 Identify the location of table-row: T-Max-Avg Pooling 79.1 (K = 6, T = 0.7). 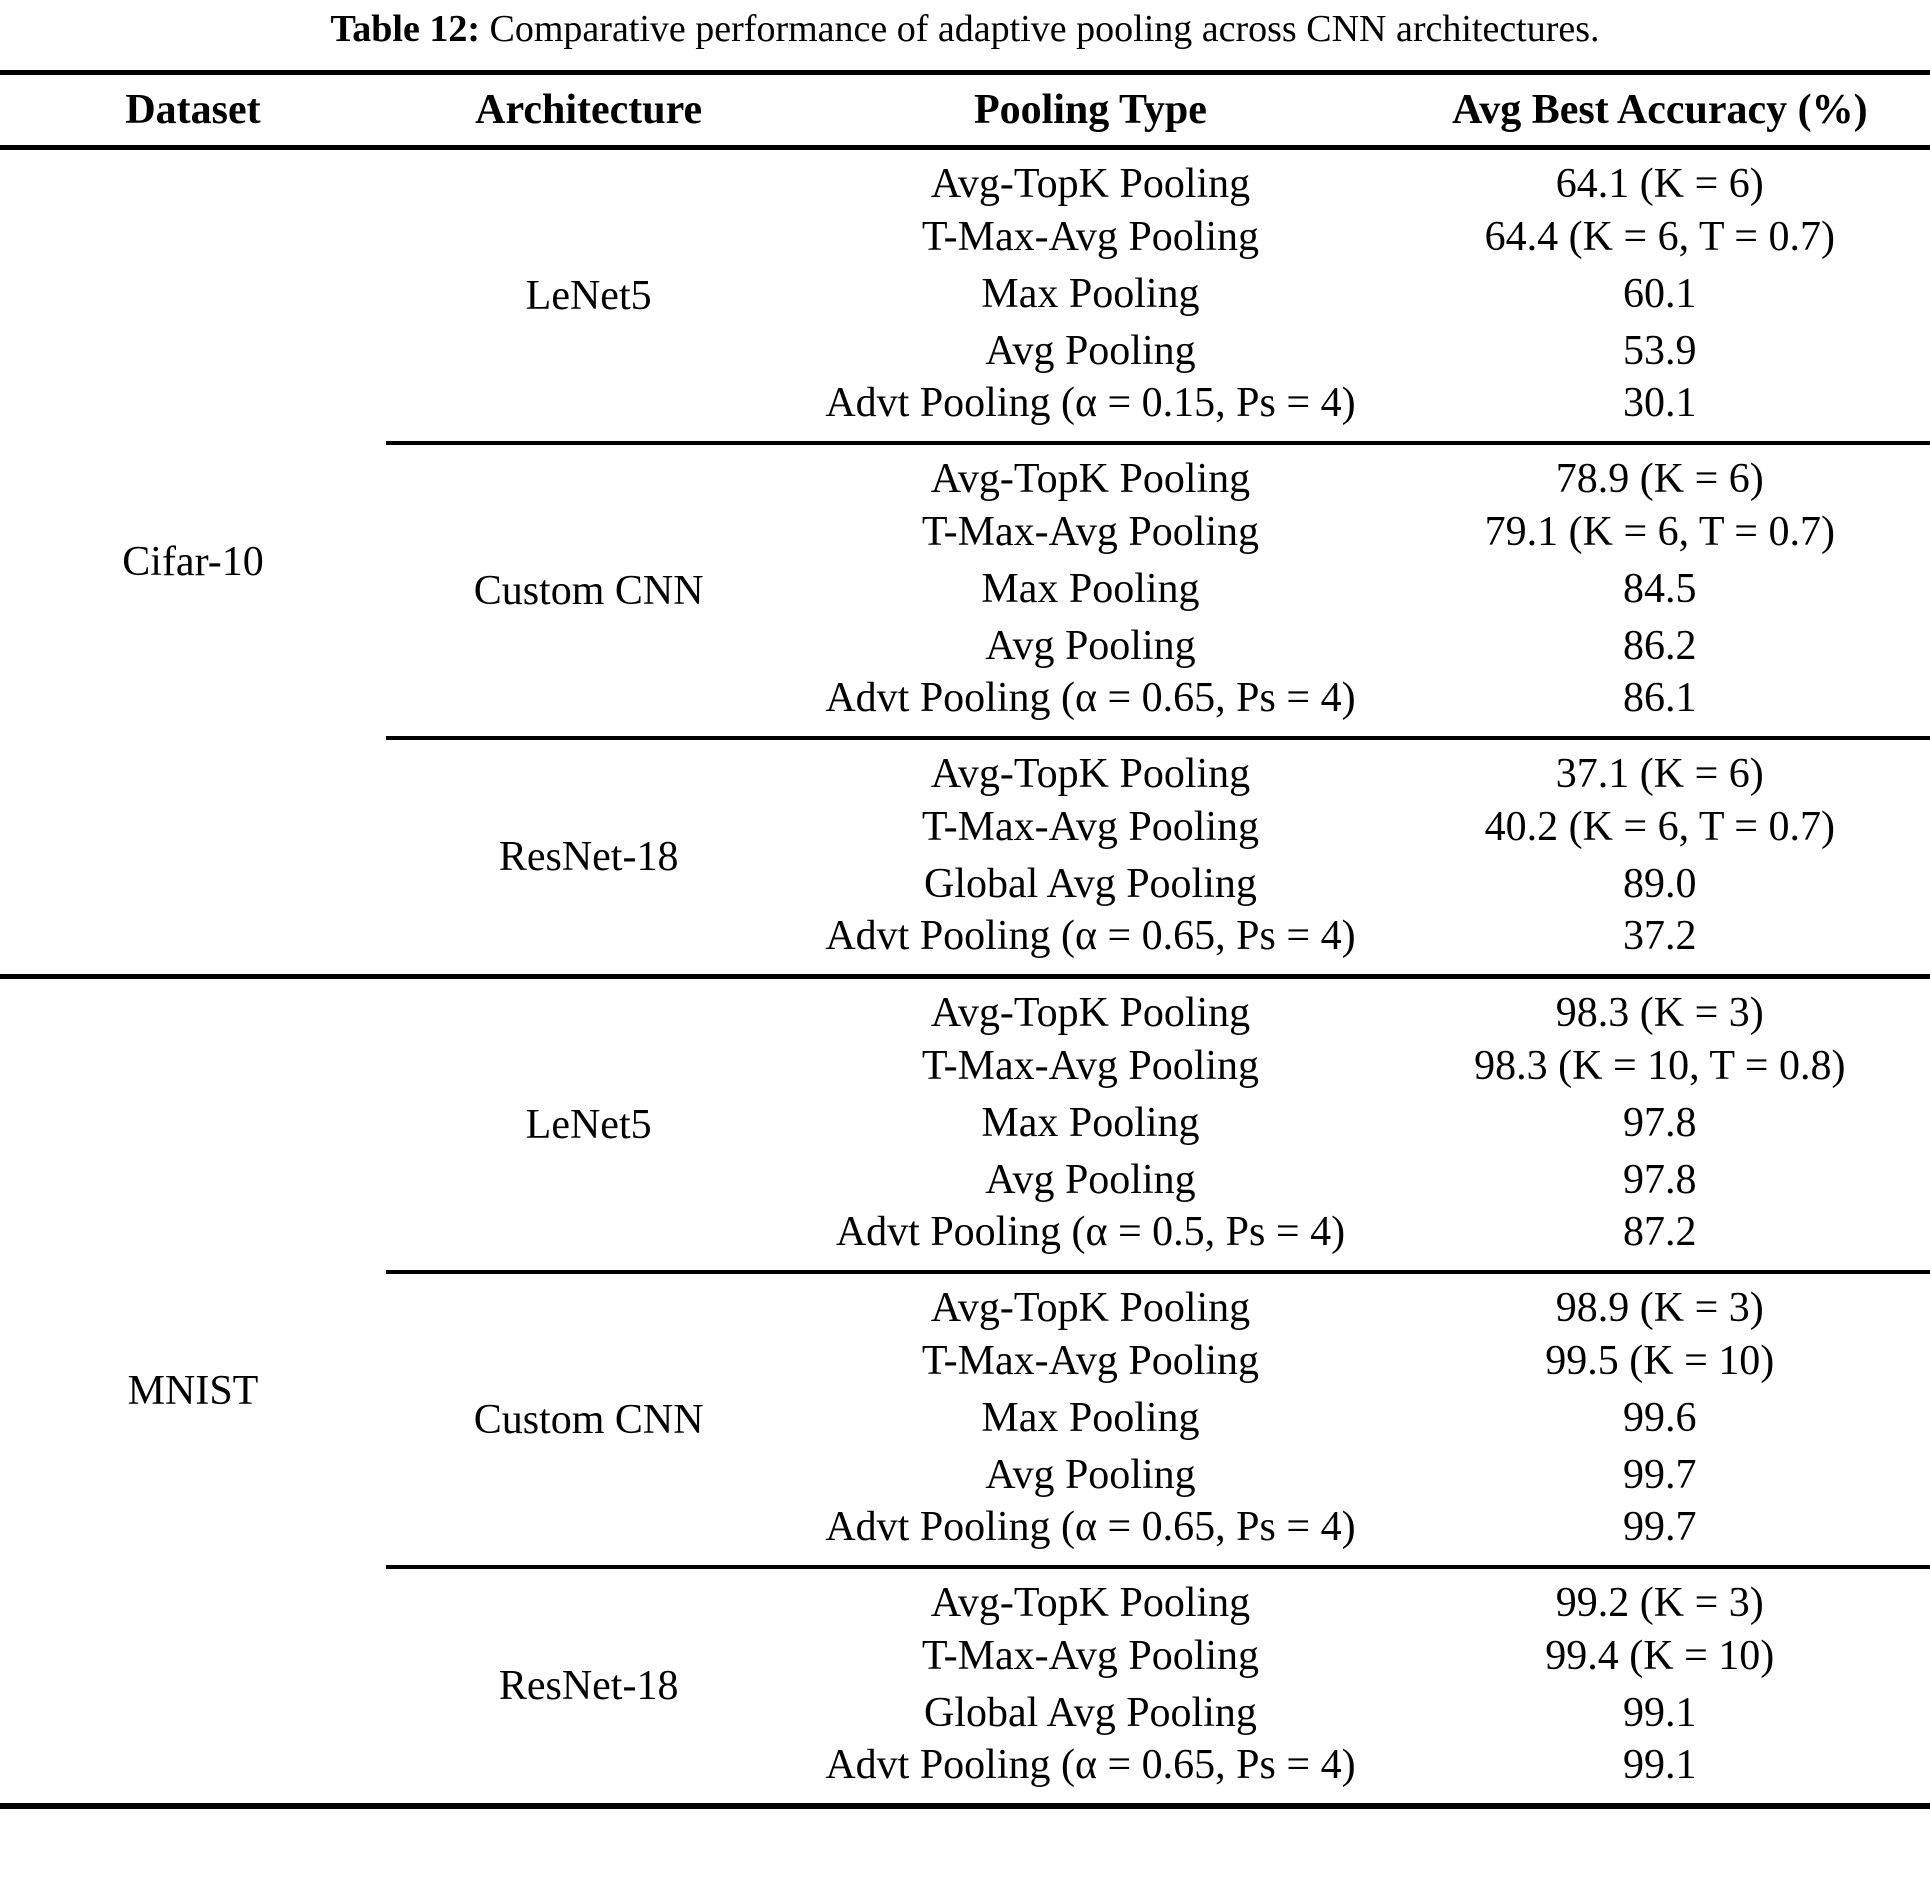
(965, 531).